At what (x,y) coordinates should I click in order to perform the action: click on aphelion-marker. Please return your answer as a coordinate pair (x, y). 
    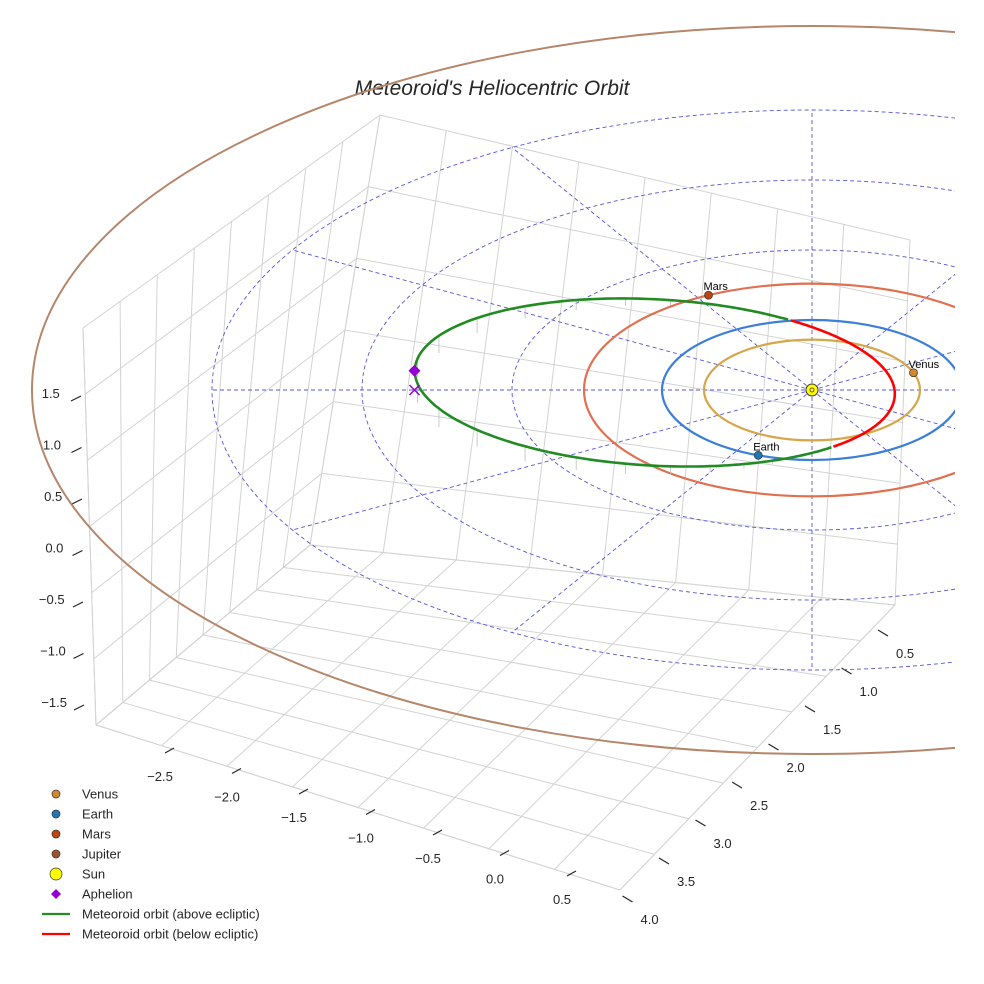
    Looking at the image, I should click on (414, 370).